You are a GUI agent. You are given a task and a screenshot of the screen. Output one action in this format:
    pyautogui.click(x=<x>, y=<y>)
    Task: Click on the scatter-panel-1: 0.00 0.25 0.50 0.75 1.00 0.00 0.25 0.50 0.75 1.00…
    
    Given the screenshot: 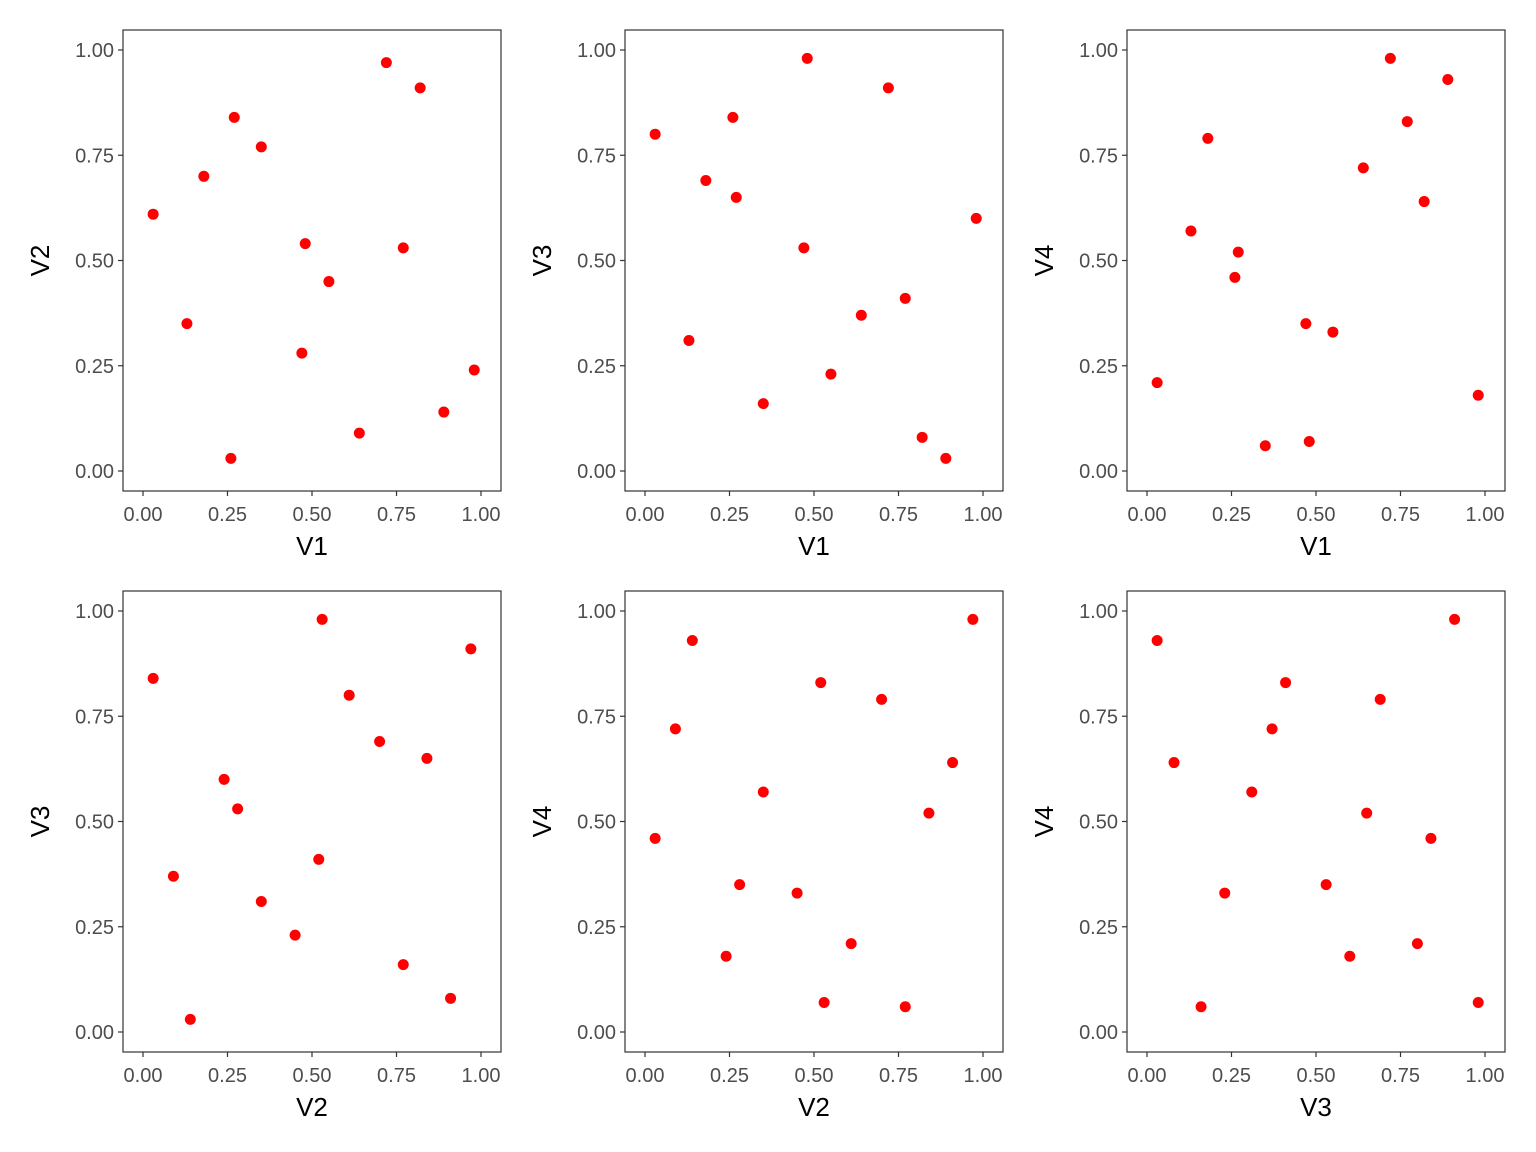 What is the action you would take?
    pyautogui.click(x=263, y=295)
    